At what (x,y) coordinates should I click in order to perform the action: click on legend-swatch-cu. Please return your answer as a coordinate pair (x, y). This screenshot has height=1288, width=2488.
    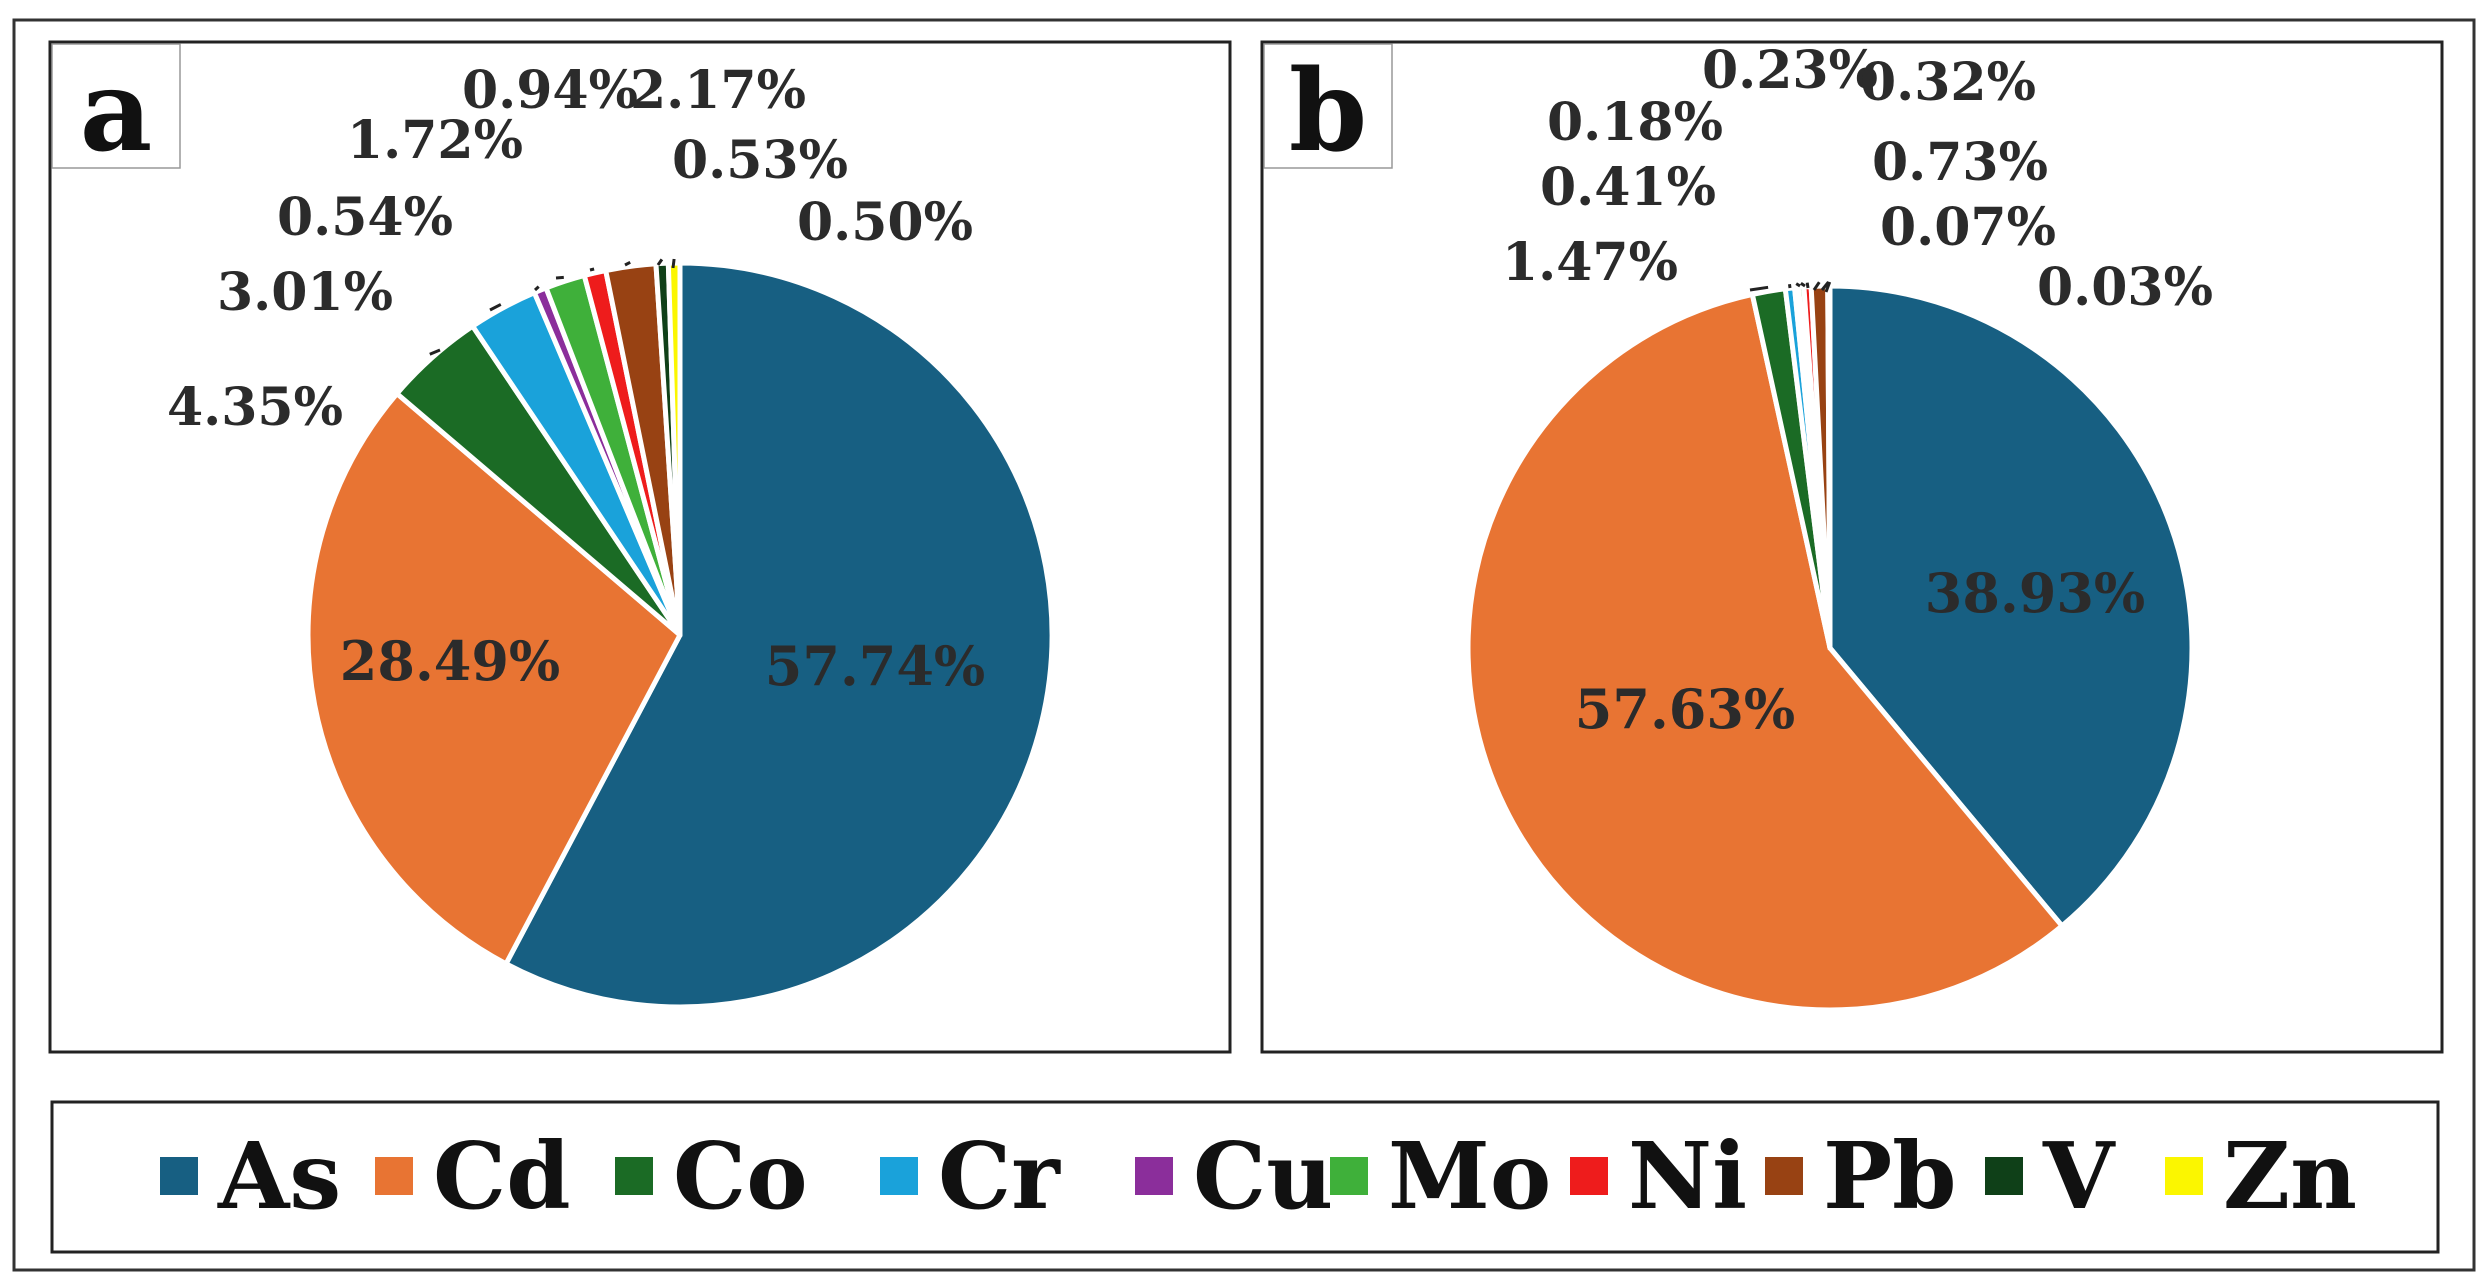
    Looking at the image, I should click on (1154, 1176).